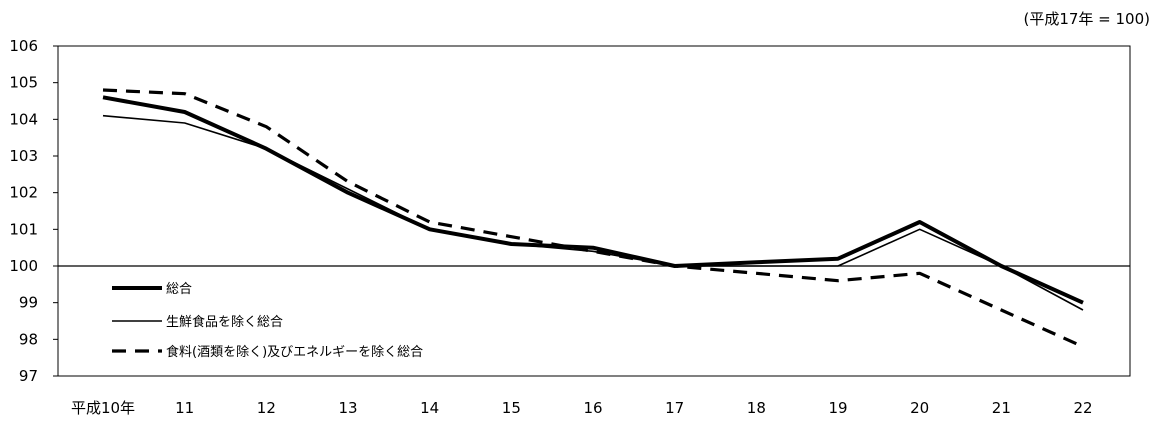  What do you see at coordinates (28, 339) in the screenshot?
I see `y-tick-label: 98` at bounding box center [28, 339].